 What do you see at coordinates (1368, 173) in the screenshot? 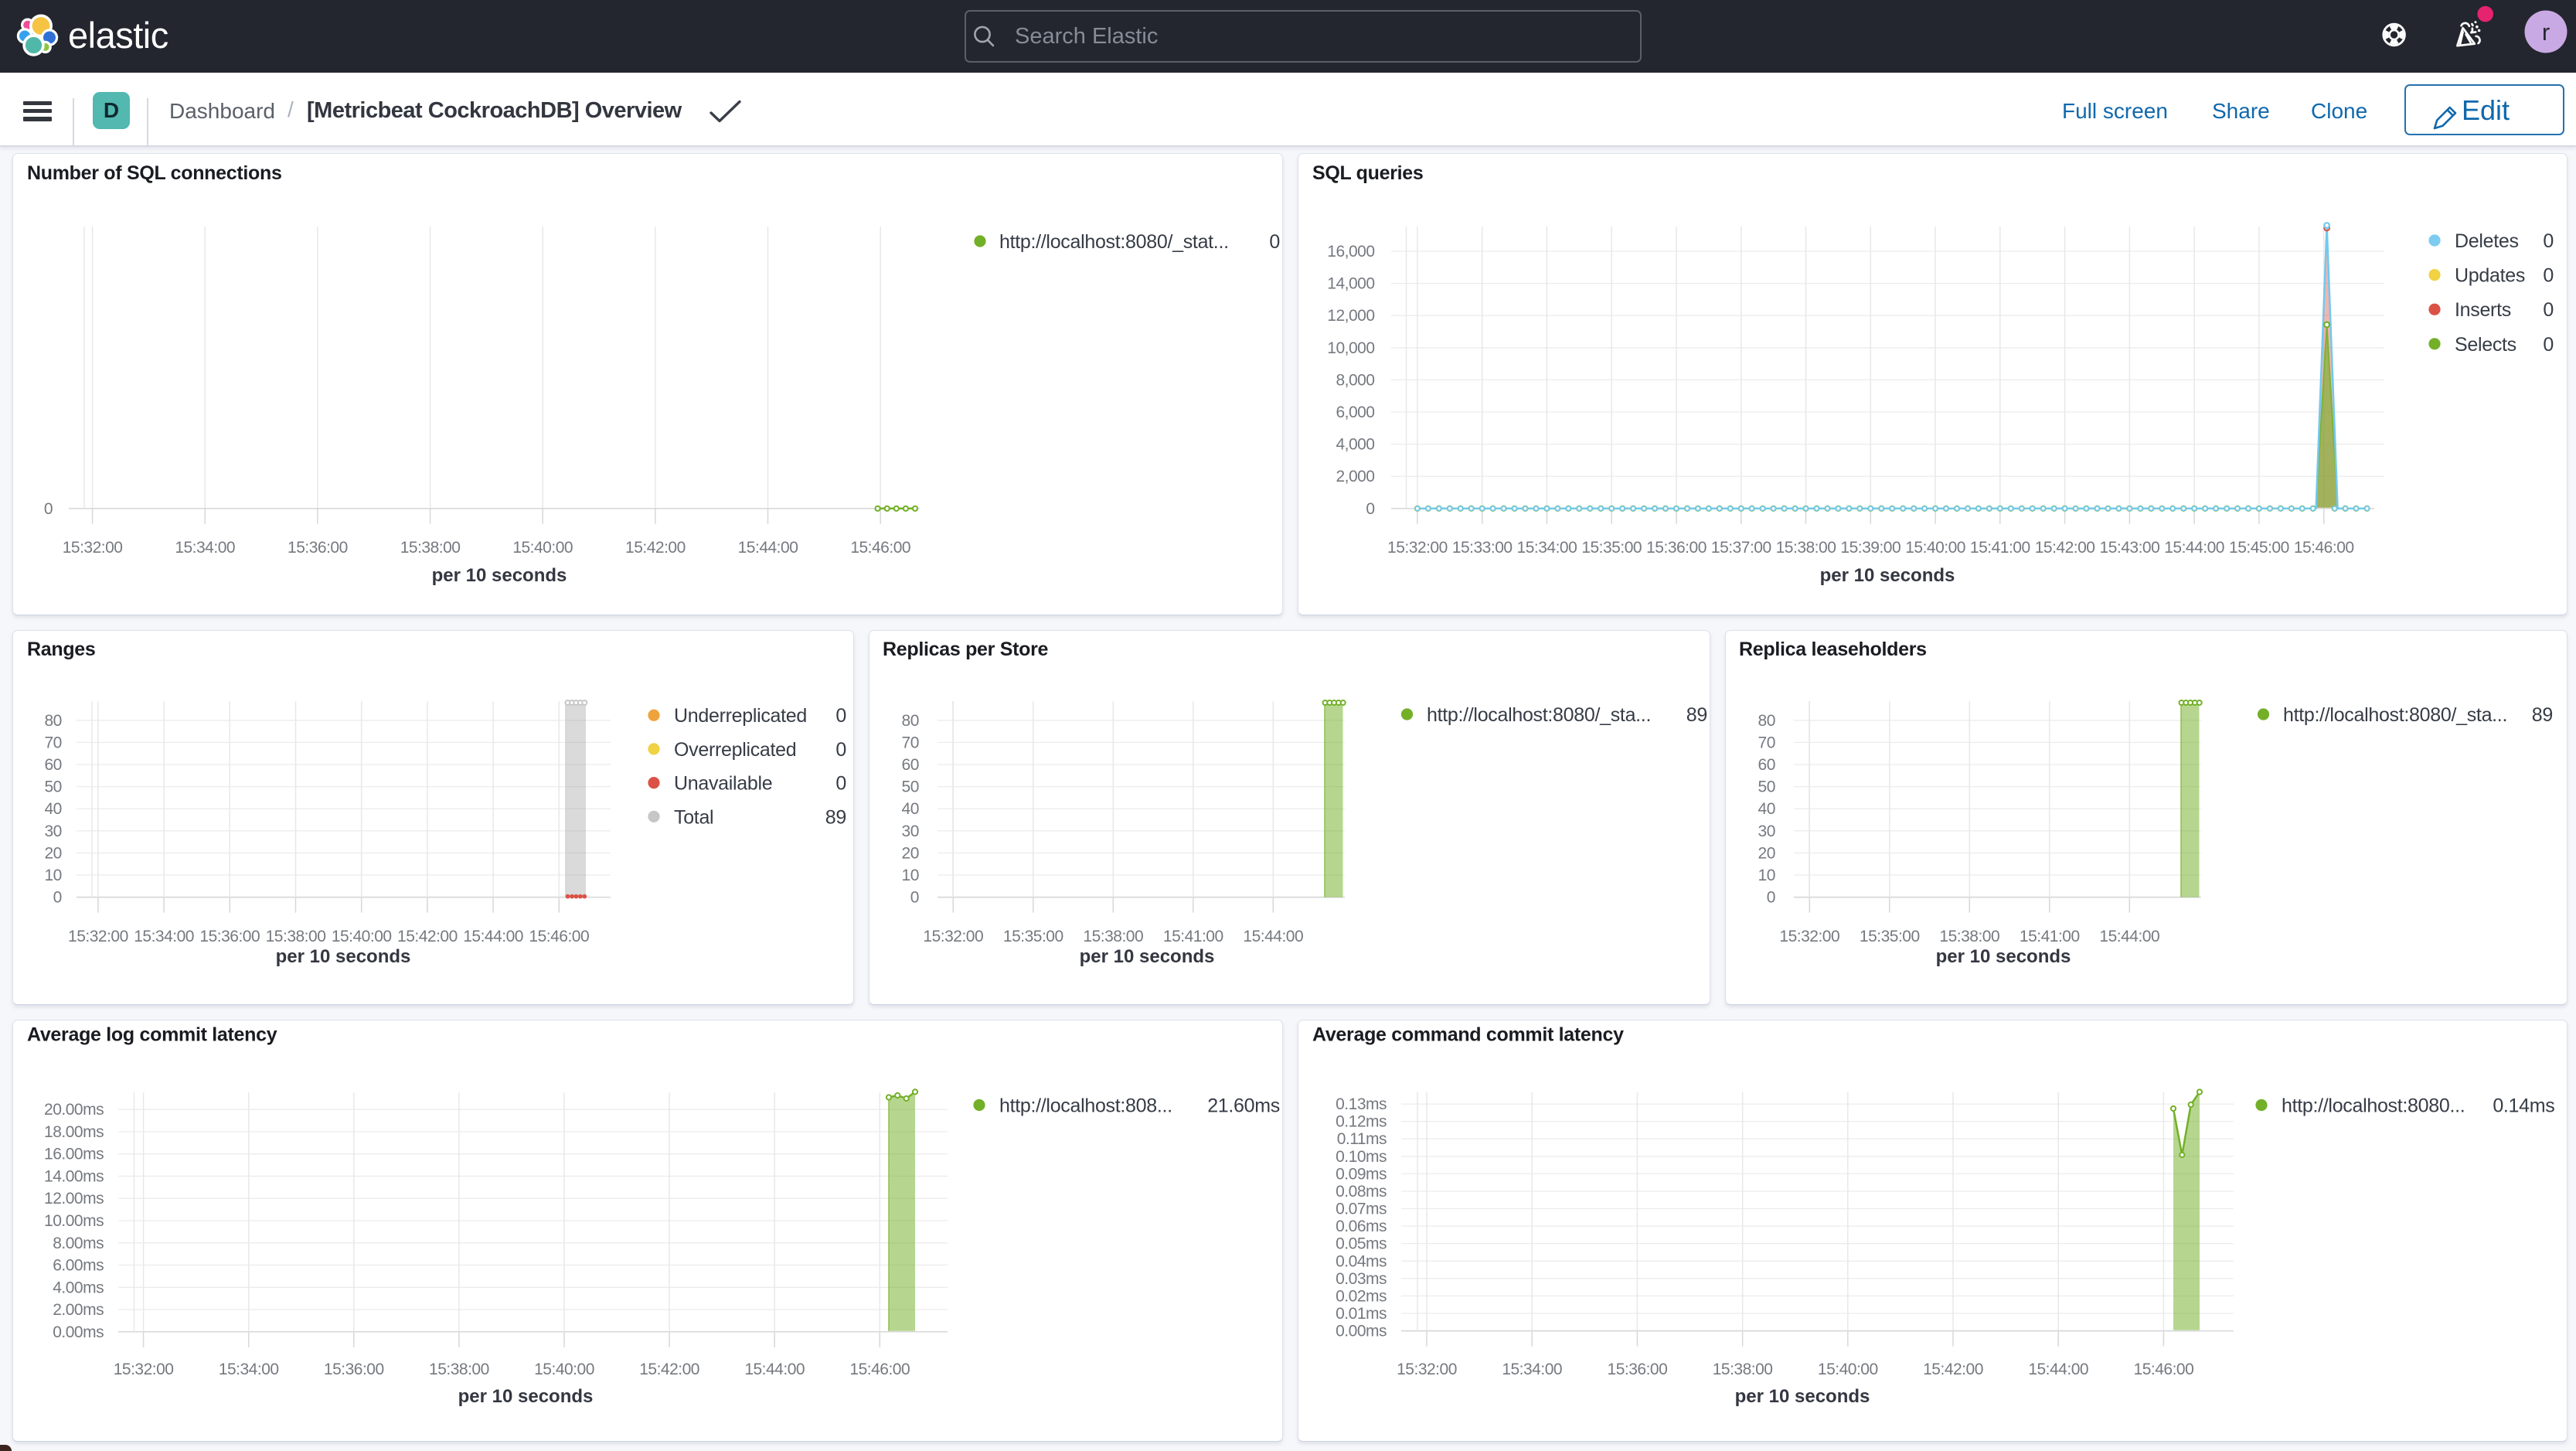
I see `svg-text: SQL queries` at bounding box center [1368, 173].